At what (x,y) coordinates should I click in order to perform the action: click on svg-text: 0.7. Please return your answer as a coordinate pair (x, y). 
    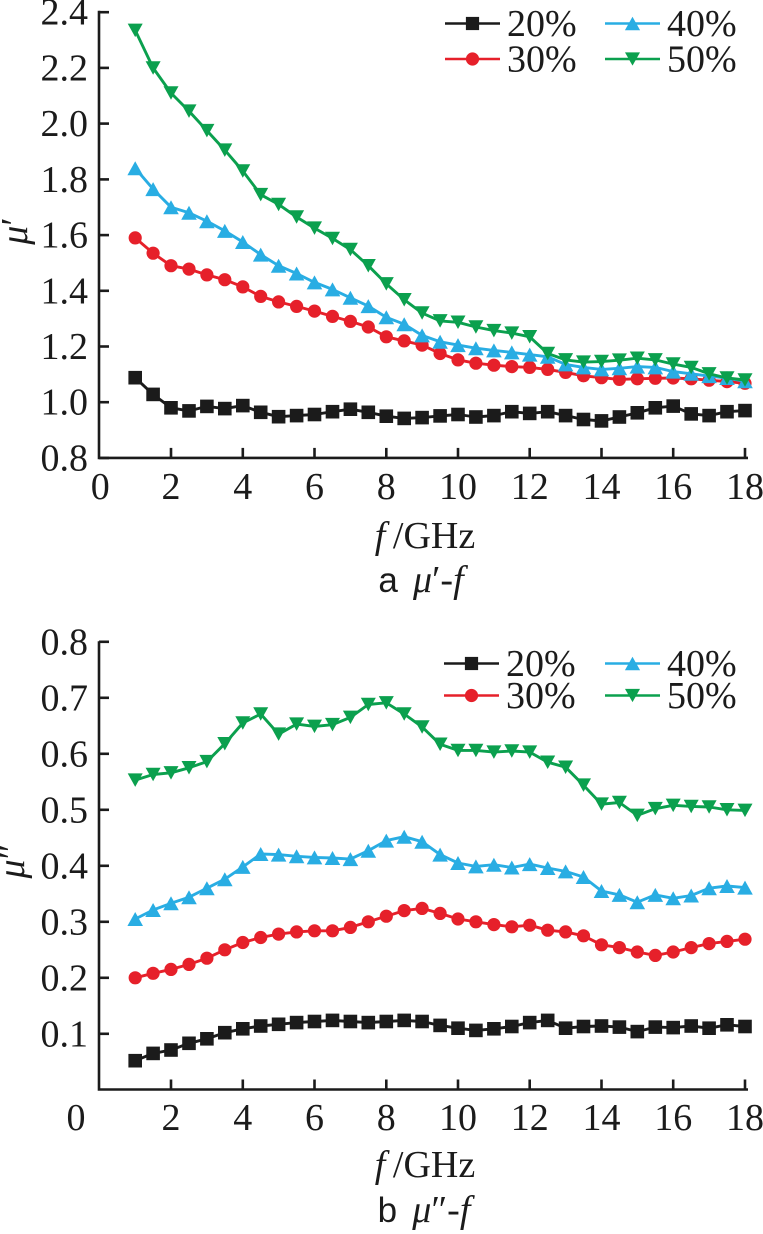
    Looking at the image, I should click on (65, 698).